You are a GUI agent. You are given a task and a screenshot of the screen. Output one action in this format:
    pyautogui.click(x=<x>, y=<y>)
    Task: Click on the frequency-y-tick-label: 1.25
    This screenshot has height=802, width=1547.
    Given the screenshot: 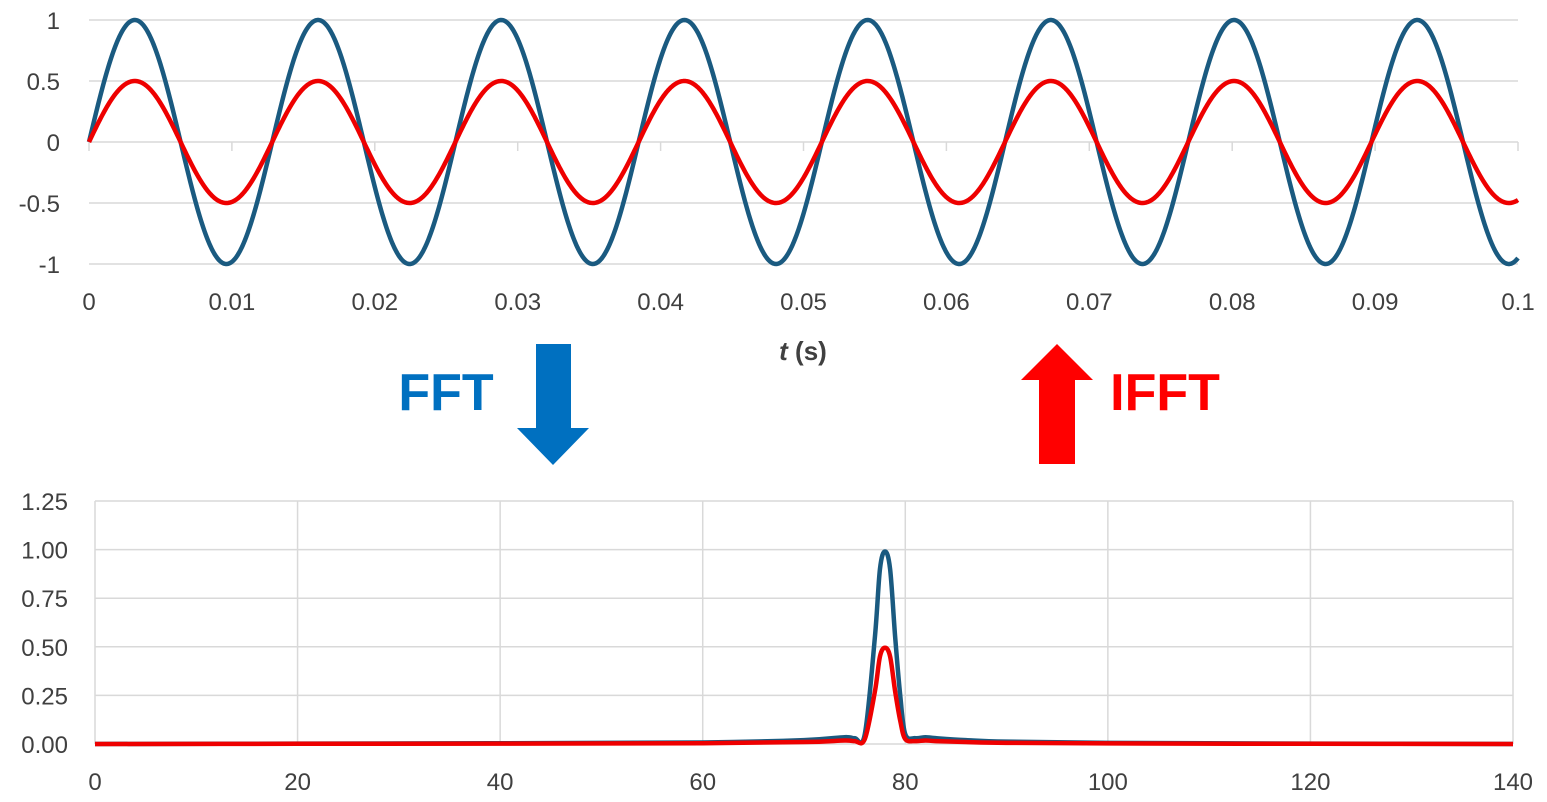 What is the action you would take?
    pyautogui.click(x=44, y=502)
    